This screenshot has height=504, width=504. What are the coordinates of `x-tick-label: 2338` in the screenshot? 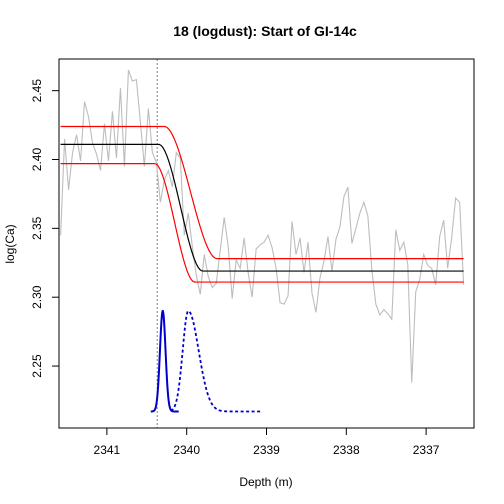 It's located at (346, 450).